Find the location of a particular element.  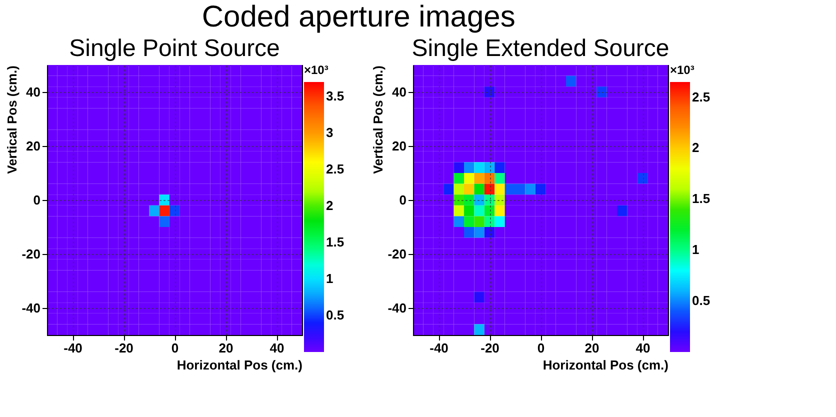

color-bar-label: 3 is located at coordinates (330, 132).